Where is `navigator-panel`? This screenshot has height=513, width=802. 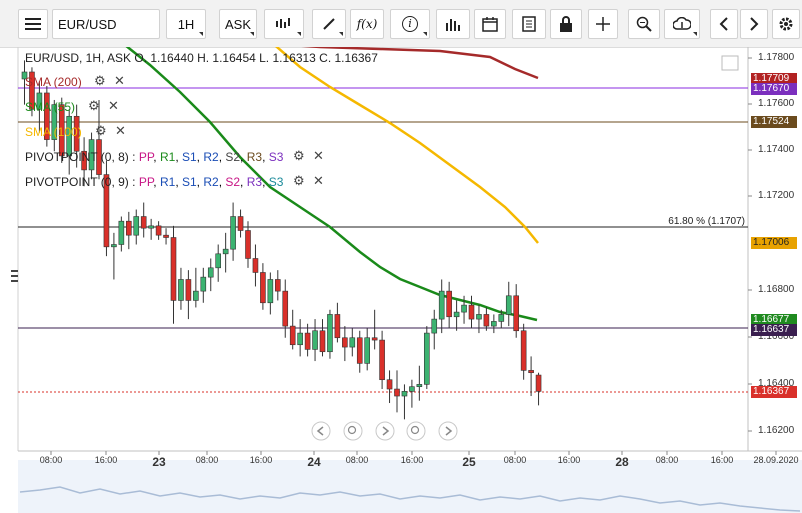 navigator-panel is located at coordinates (410, 486).